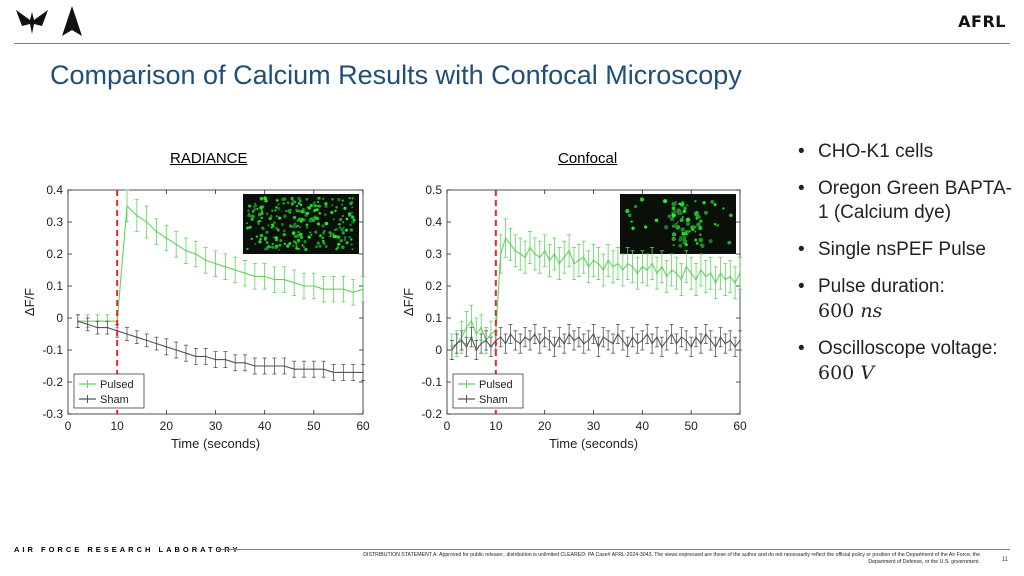 The height and width of the screenshot is (576, 1024). I want to click on chart-confocal-title: Confocal, so click(588, 158).